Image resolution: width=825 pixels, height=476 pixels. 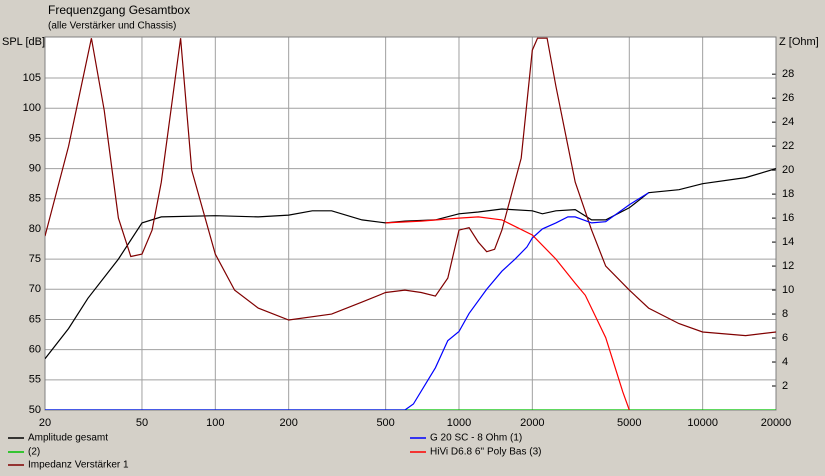 I want to click on y2-tick-label: 28, so click(x=788, y=74).